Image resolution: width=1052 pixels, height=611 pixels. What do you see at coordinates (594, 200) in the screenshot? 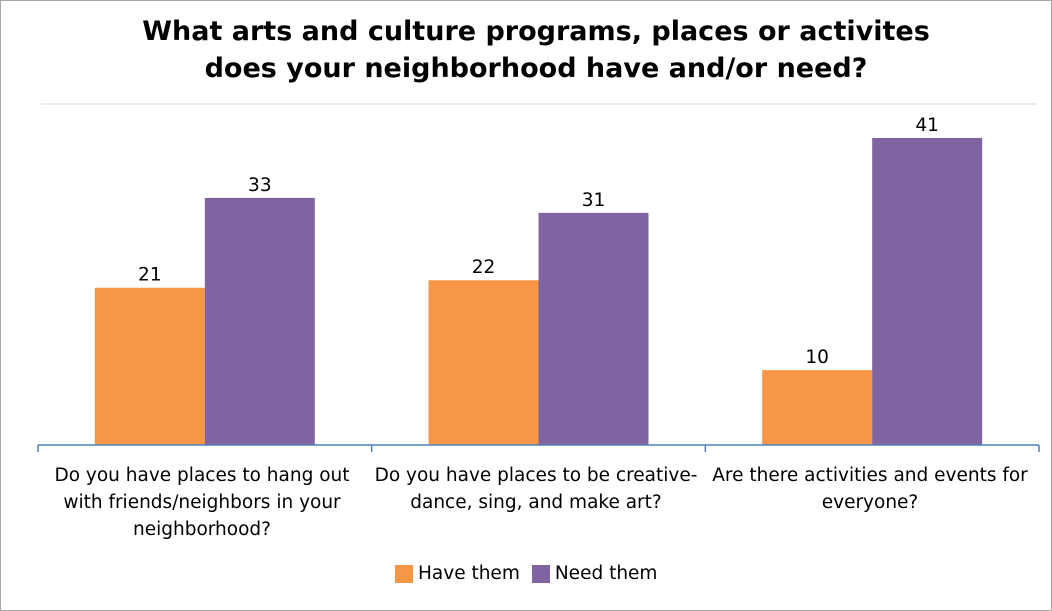
I see `data-label: 31` at bounding box center [594, 200].